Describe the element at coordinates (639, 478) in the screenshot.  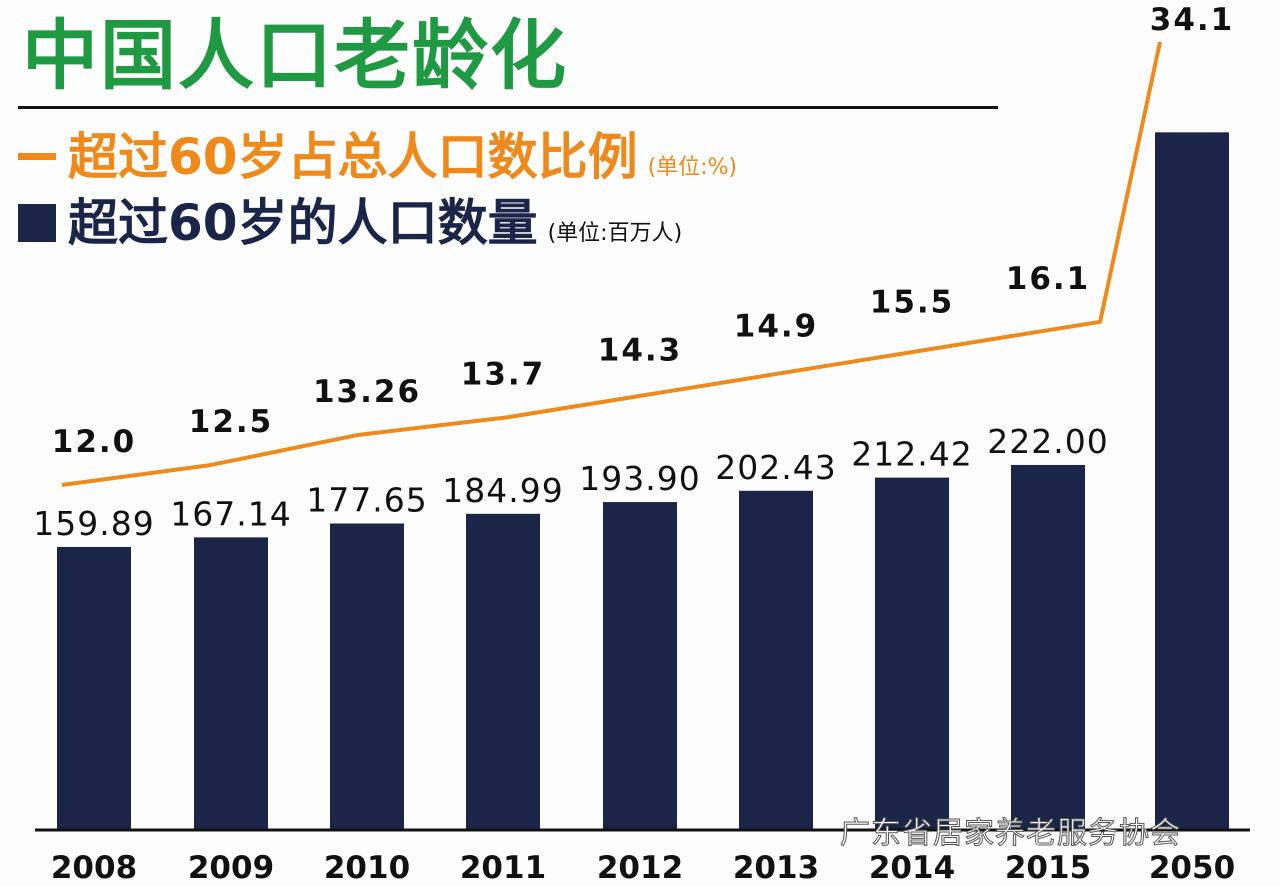
I see `bar-label-2012: 193.90` at that location.